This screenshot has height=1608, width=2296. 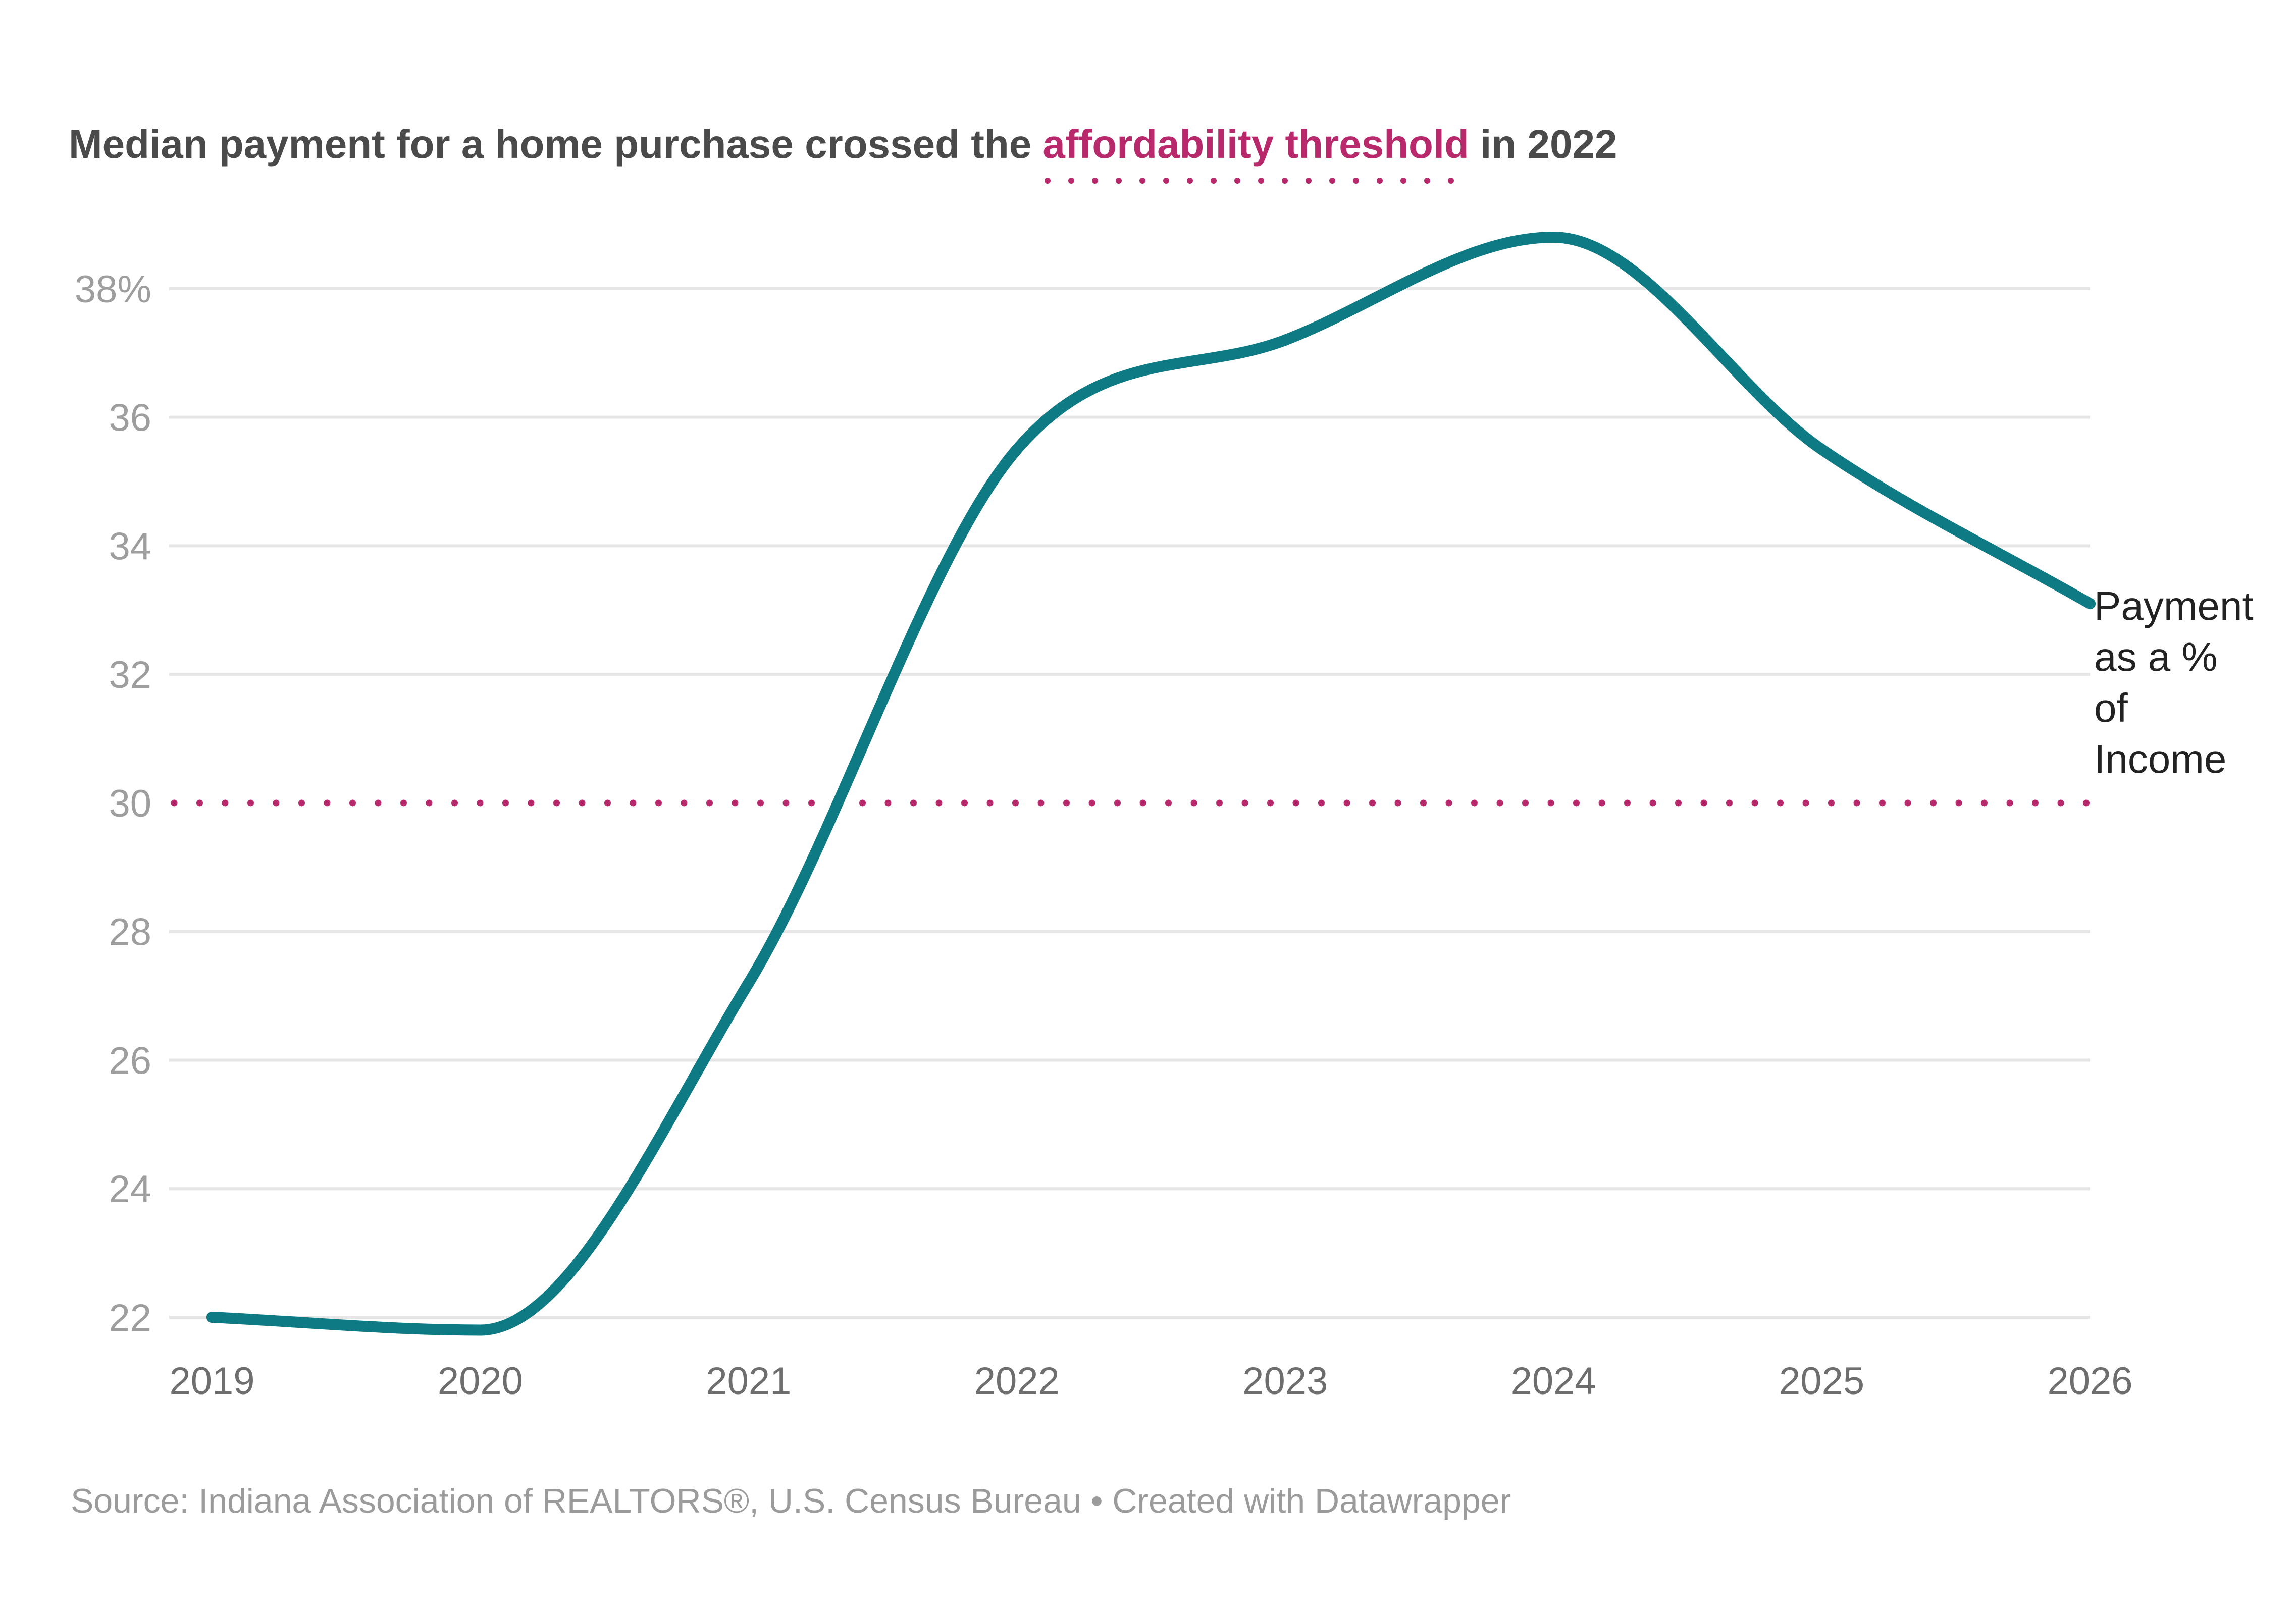 I want to click on y-tick-label-32: 32, so click(x=130, y=675).